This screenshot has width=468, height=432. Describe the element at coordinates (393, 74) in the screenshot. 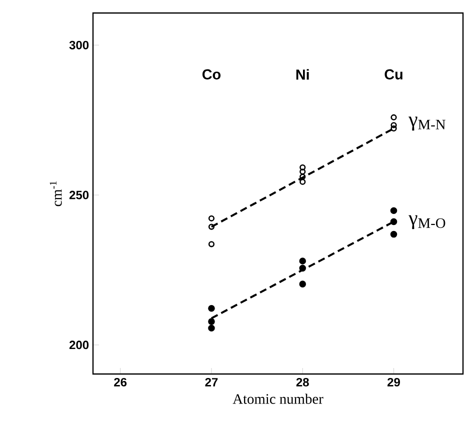

I see `annotation: Cu` at that location.